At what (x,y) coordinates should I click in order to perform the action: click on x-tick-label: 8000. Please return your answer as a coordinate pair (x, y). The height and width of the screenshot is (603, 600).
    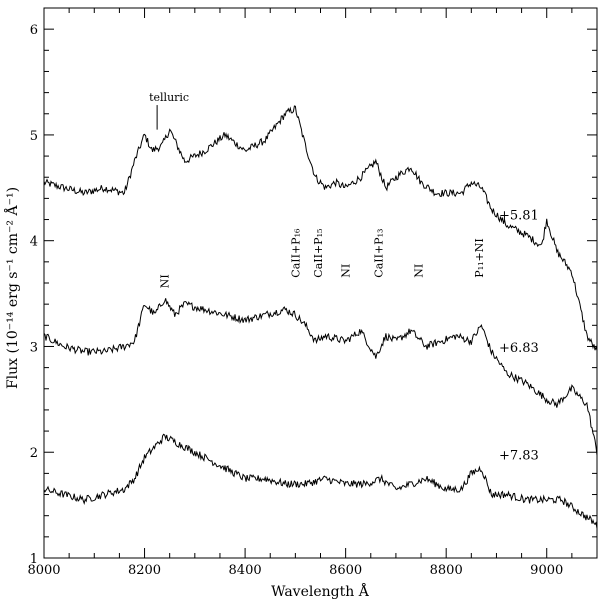
    Looking at the image, I should click on (43, 570).